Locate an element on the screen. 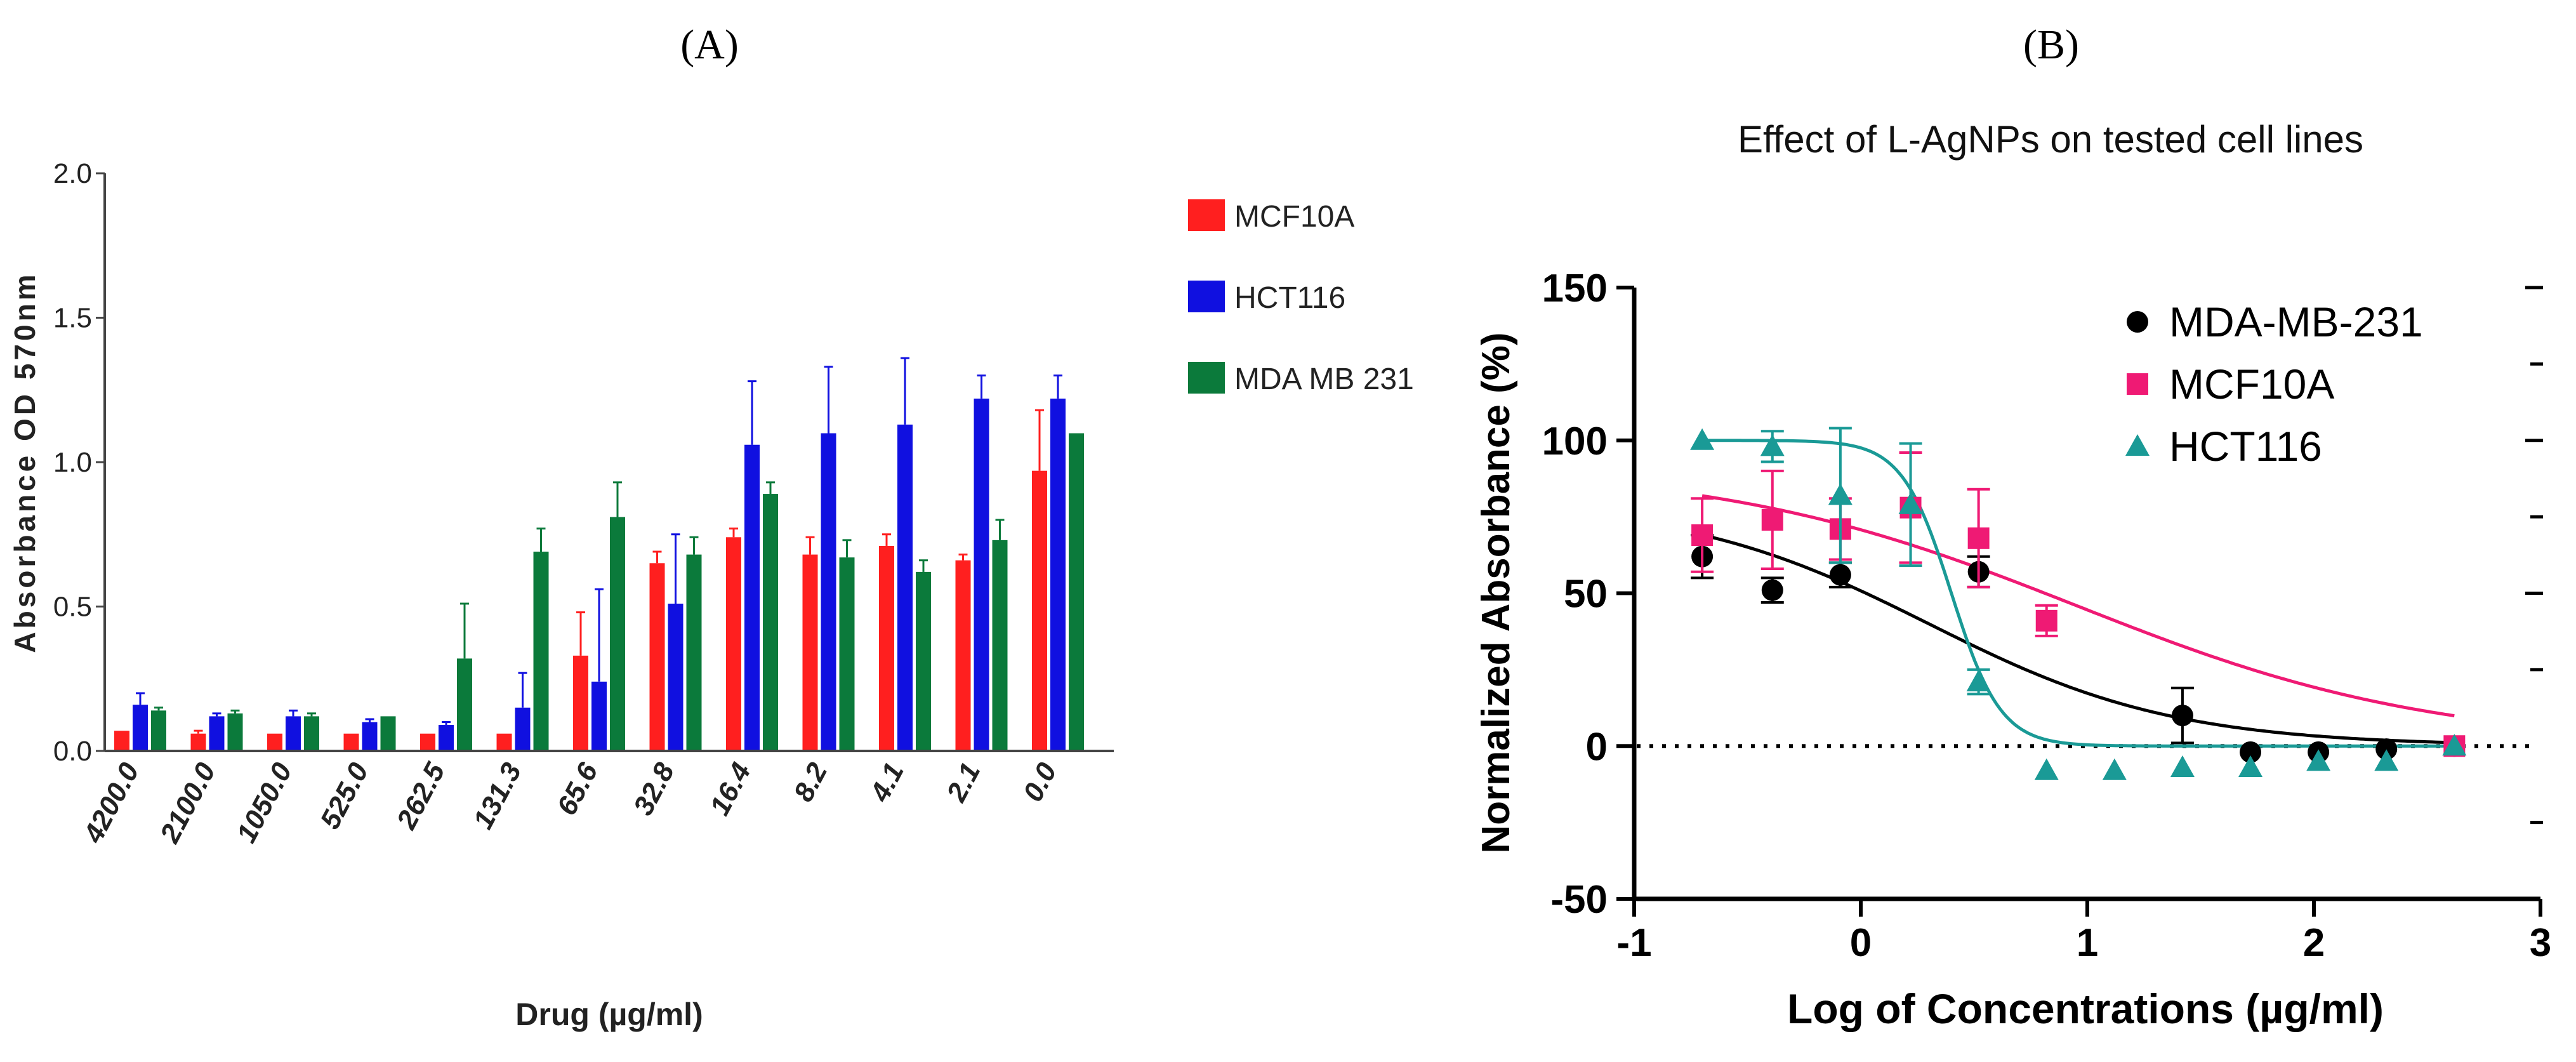 The height and width of the screenshot is (1062, 2576). legend-label-mda-mb-231: MDA MB 231 is located at coordinates (1324, 379).